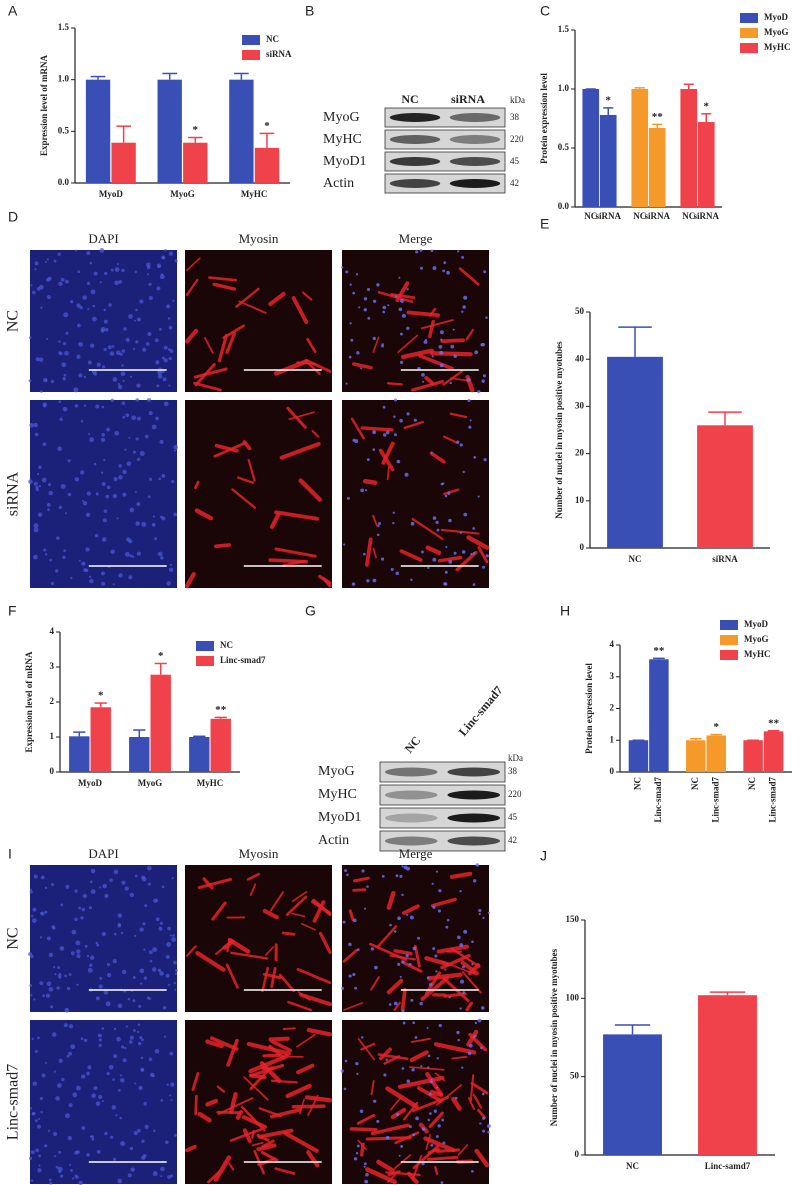  Describe the element at coordinates (258, 494) in the screenshot. I see `micrograph` at that location.